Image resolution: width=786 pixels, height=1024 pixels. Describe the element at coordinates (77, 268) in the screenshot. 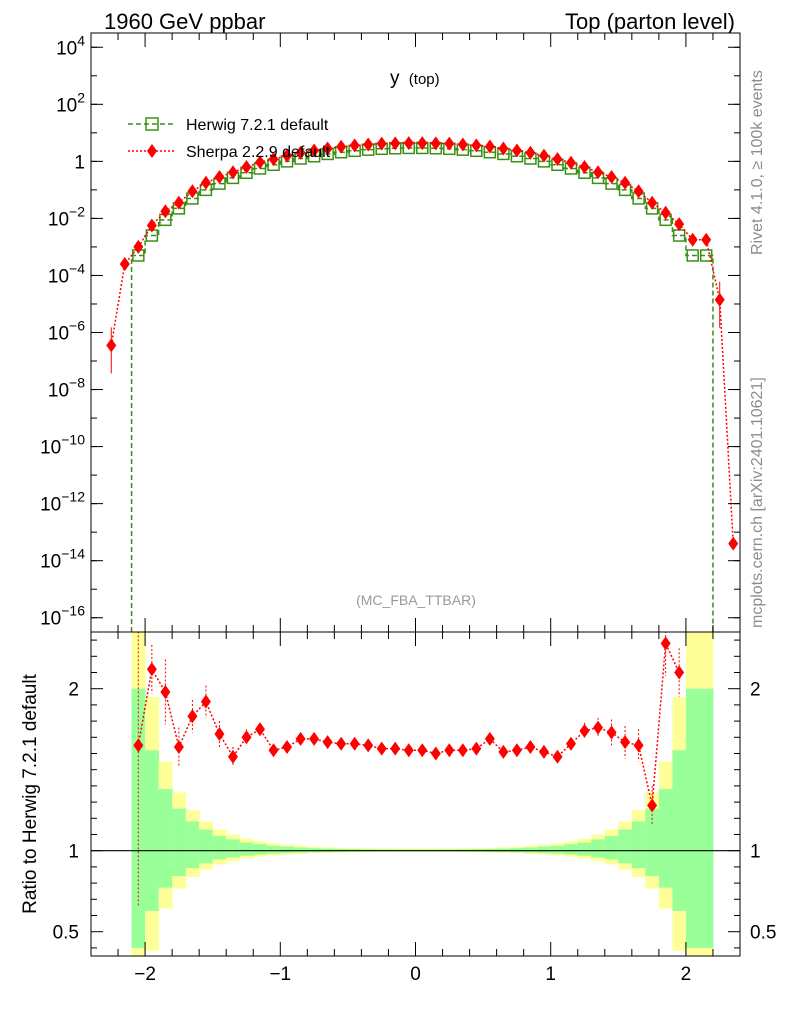

I see `ytick-exponent: −4` at that location.